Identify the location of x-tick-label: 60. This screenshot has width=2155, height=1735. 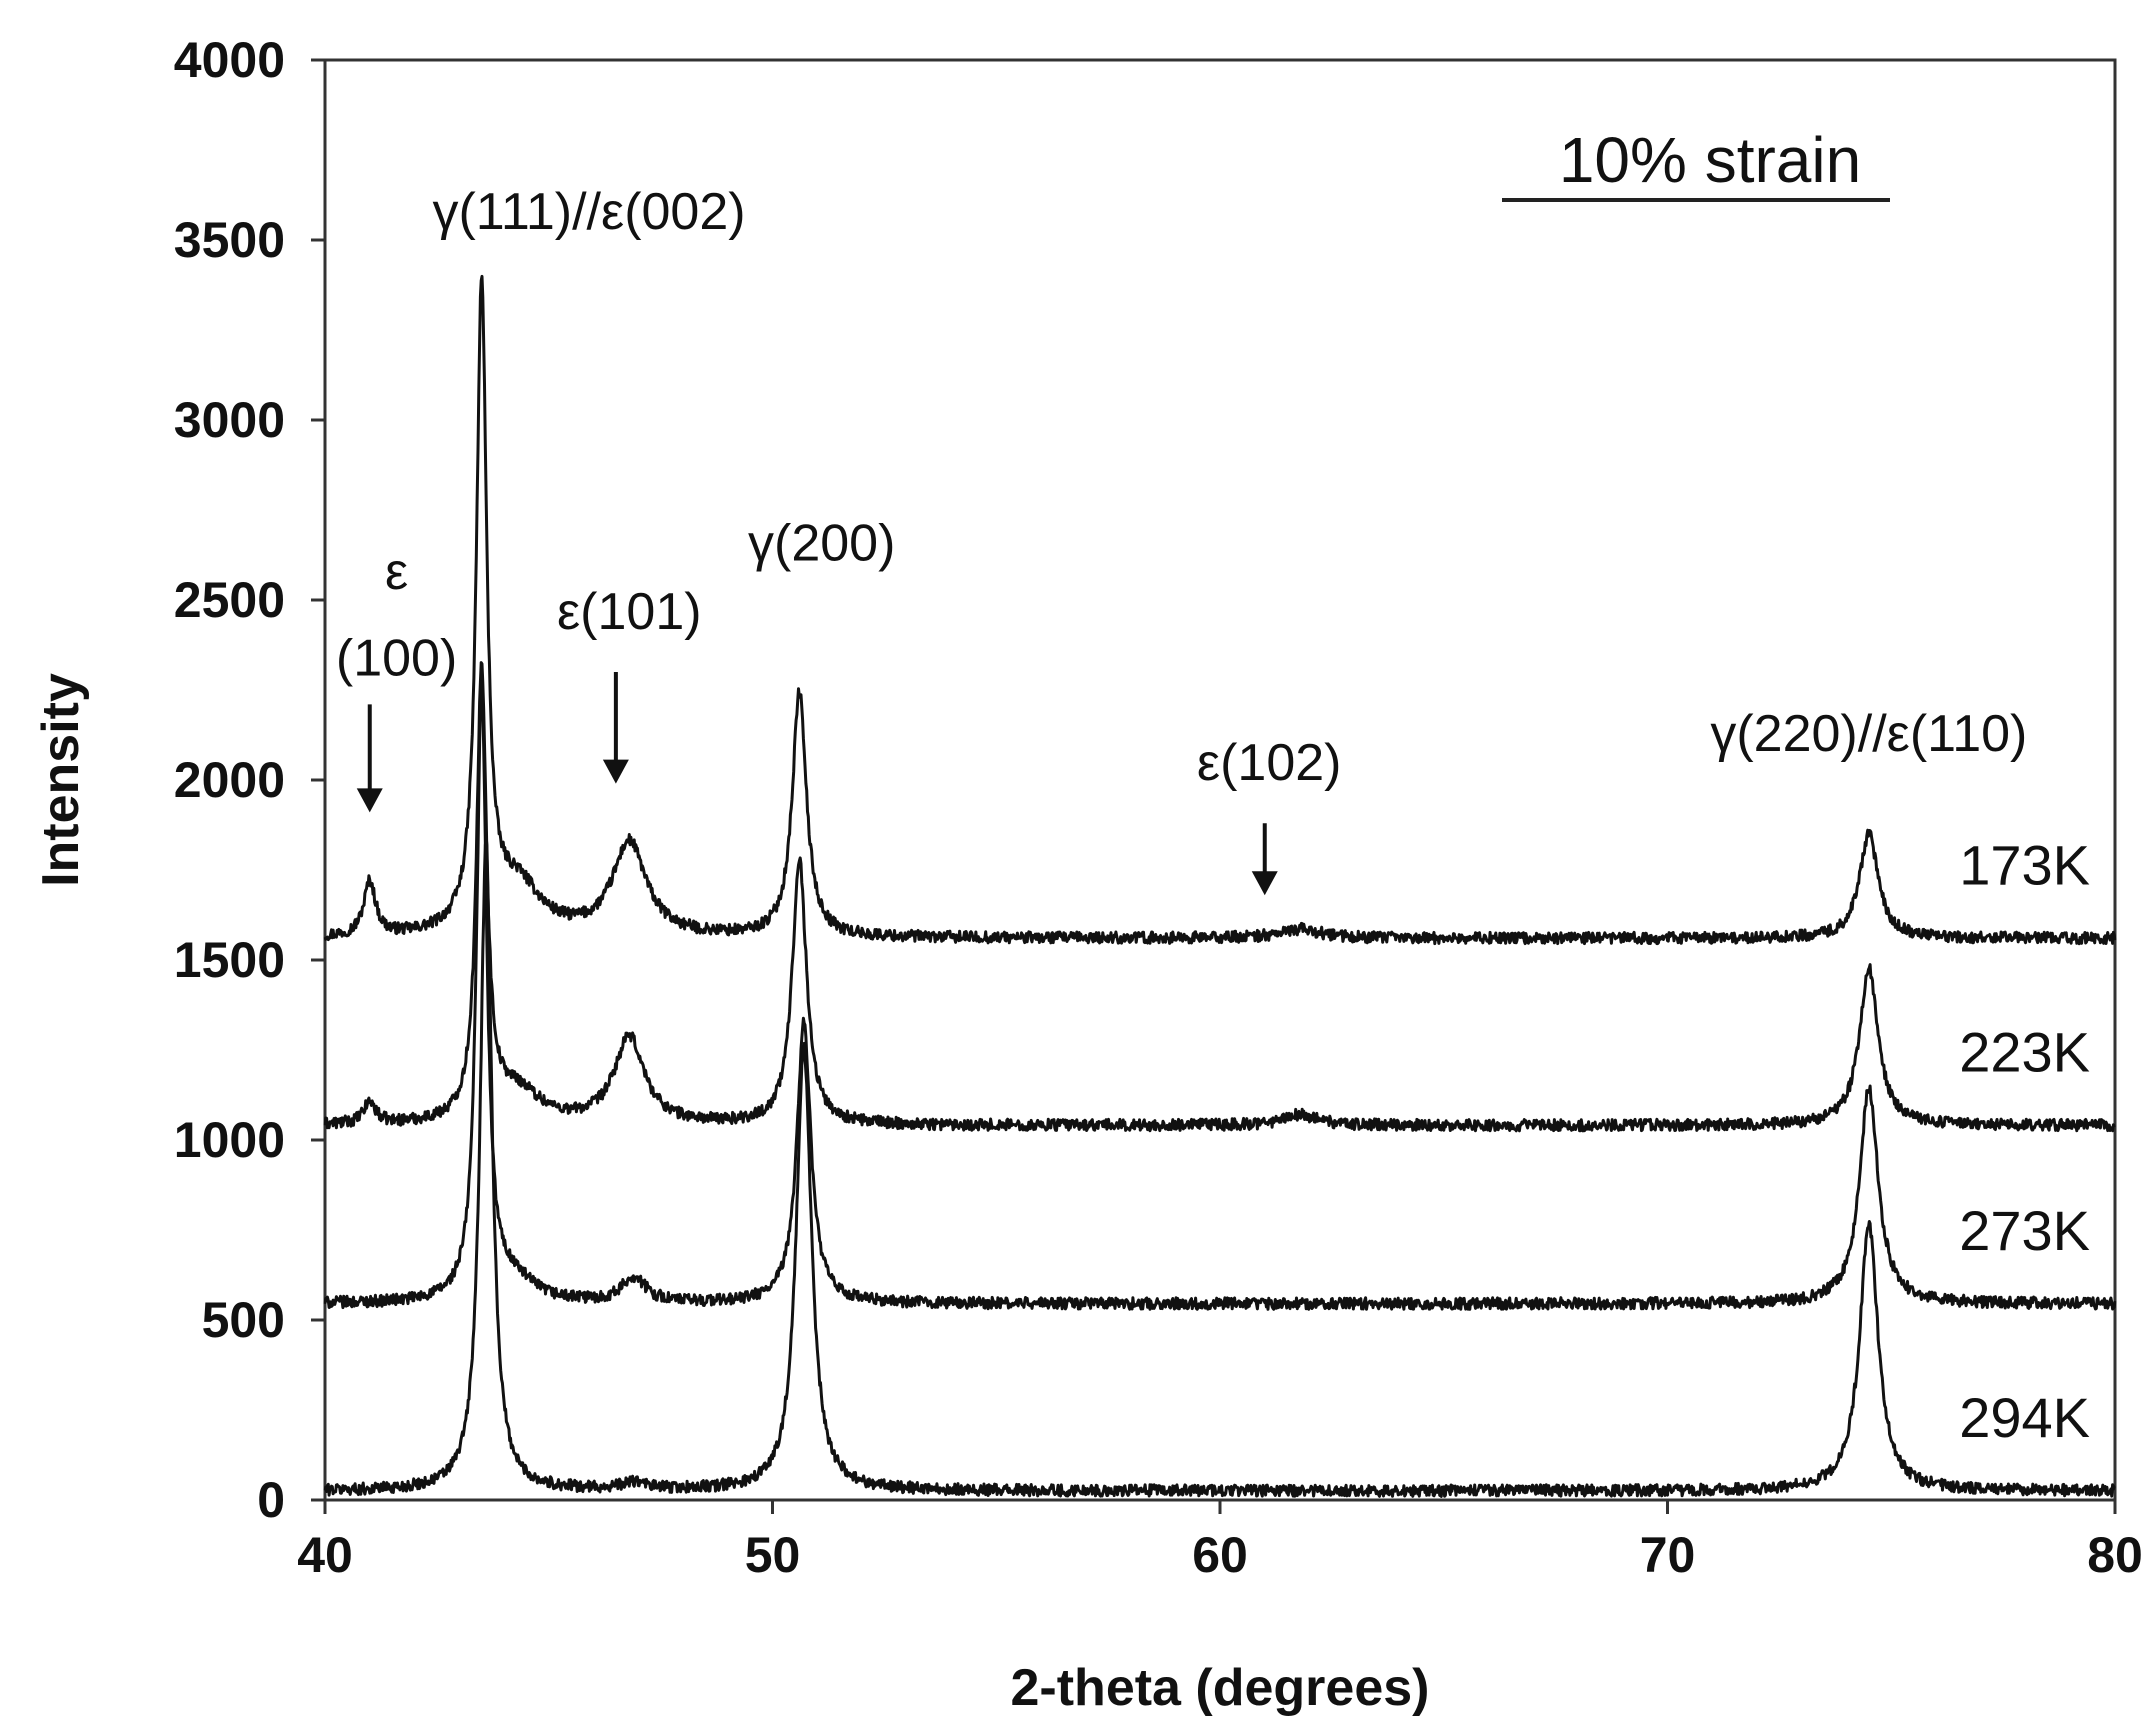
(1220, 1555).